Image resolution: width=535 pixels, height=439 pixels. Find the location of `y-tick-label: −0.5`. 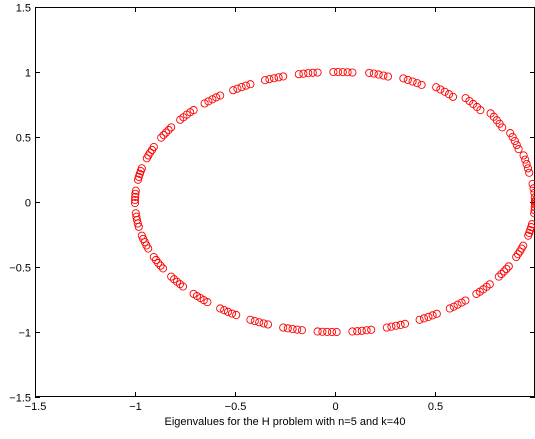

y-tick-label: −0.5 is located at coordinates (20, 269).